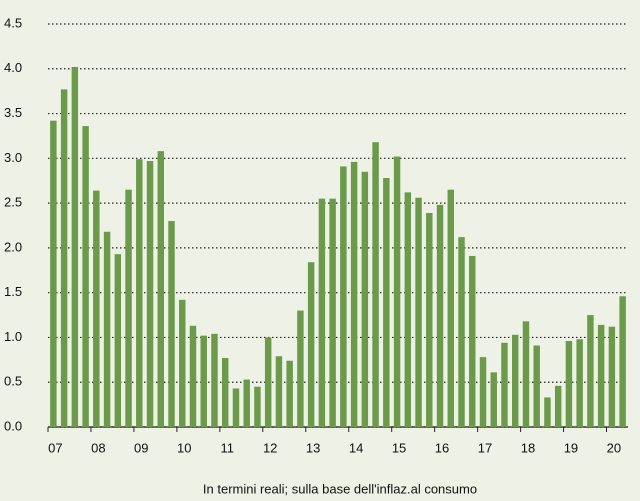 The image size is (640, 501). Describe the element at coordinates (442, 447) in the screenshot. I see `x-tick-label: 16` at that location.